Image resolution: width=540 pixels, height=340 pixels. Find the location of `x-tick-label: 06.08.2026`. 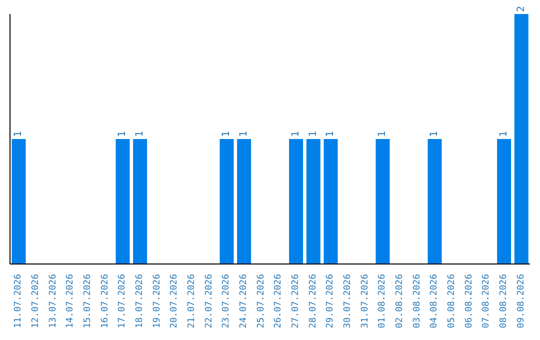

x-tick-label: 06.08.2026 is located at coordinates (469, 301).